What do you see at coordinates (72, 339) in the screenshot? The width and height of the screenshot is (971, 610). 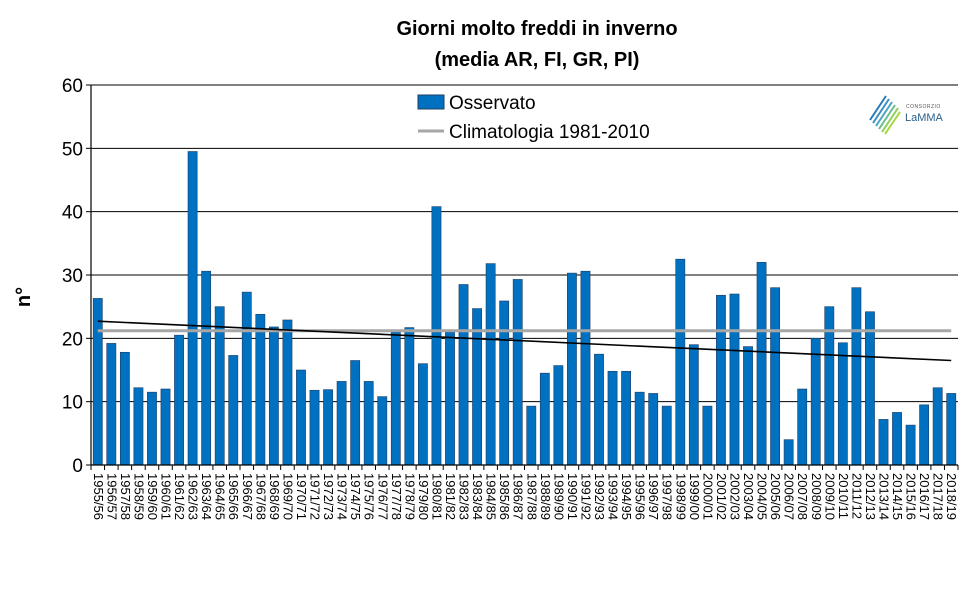 I see `y-tick-label: 20` at bounding box center [72, 339].